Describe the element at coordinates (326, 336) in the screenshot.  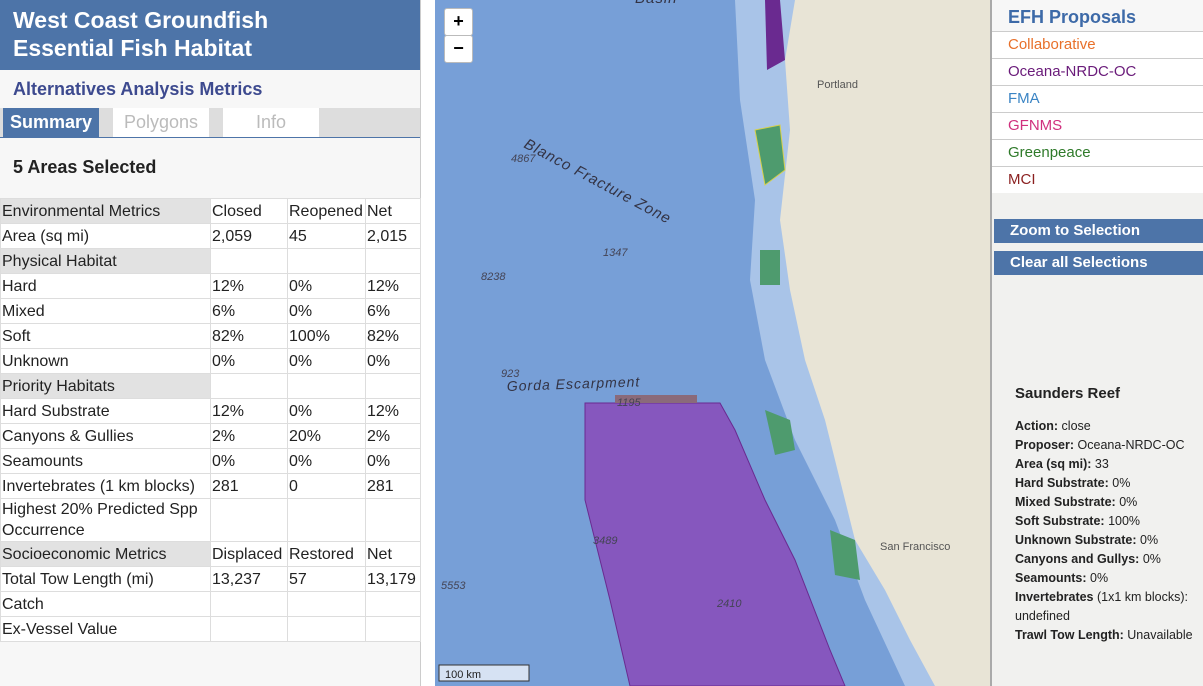
I see `table-cell: 100%` at that location.